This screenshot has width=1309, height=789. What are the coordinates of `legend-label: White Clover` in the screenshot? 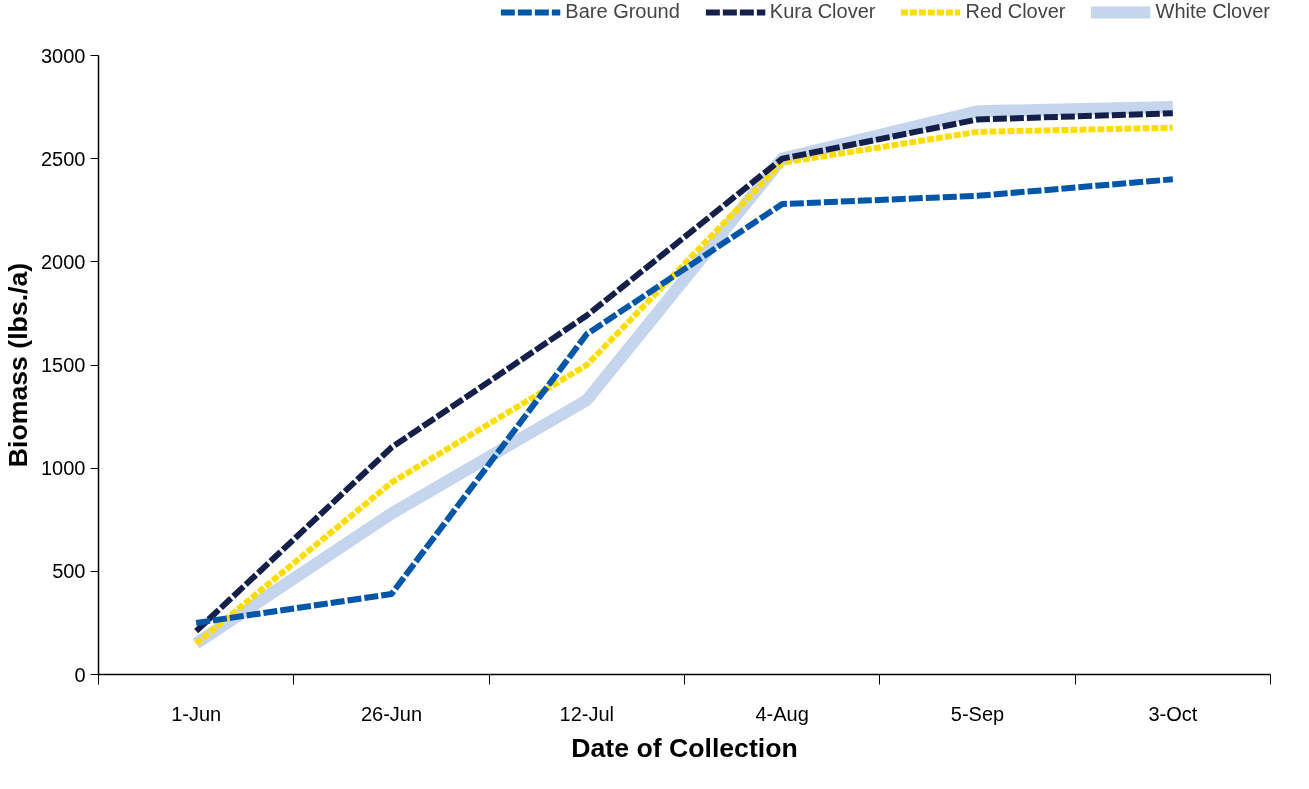 It's located at (1212, 11).